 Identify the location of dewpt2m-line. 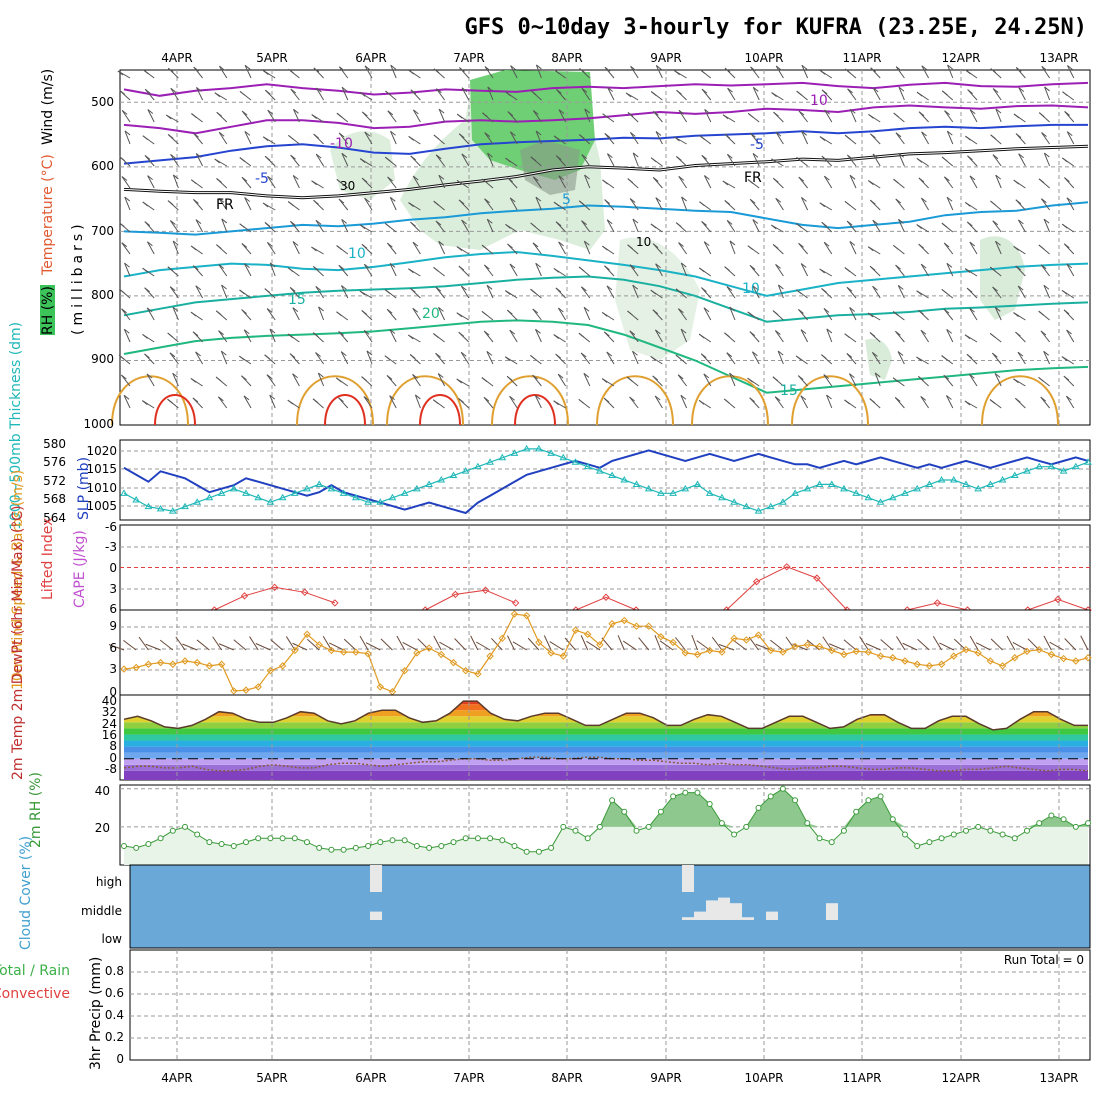
(606, 764).